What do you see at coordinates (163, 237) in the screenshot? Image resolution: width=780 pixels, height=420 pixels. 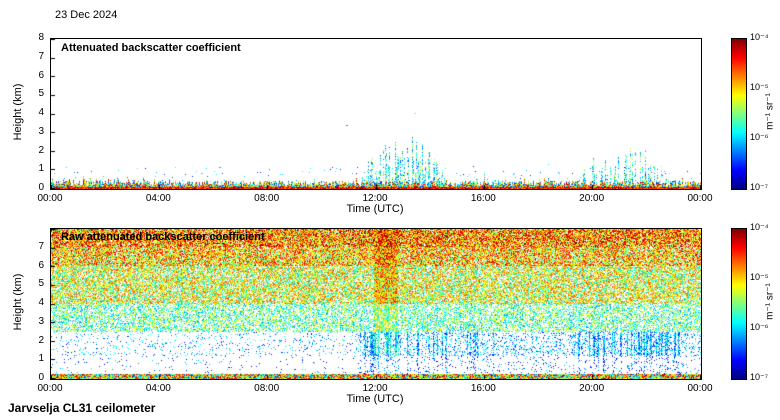 I see `plot-title: Raw attenuated backscatter coefficient` at bounding box center [163, 237].